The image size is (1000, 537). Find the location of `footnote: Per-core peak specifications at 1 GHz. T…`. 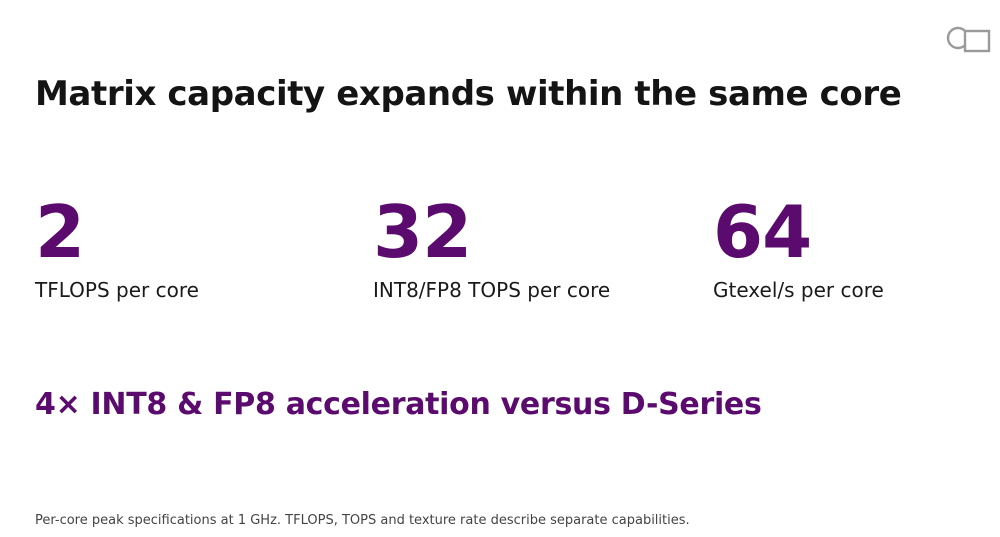

footnote: Per-core peak specifications at 1 GHz. T… is located at coordinates (362, 520).